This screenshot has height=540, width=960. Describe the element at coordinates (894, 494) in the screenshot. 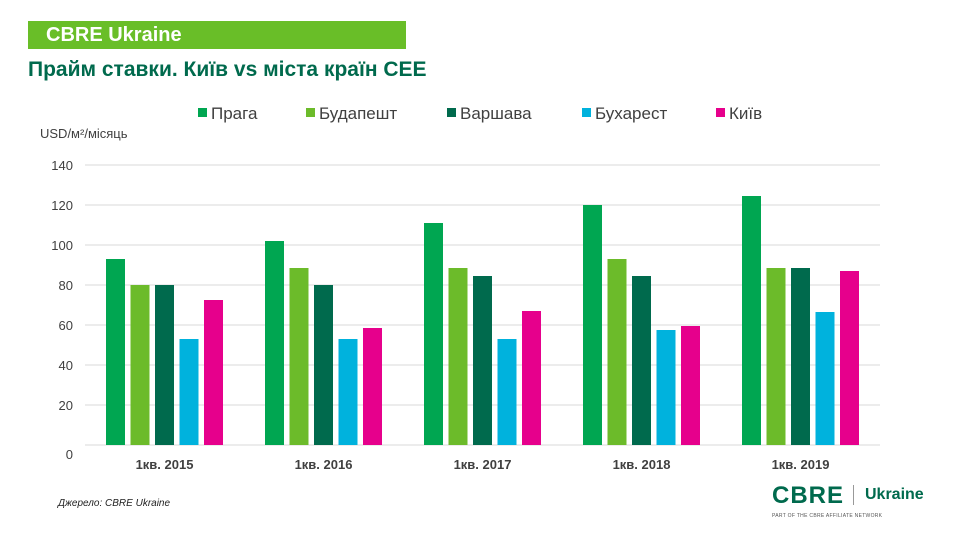

I see `logo-region-text: Ukraine` at that location.